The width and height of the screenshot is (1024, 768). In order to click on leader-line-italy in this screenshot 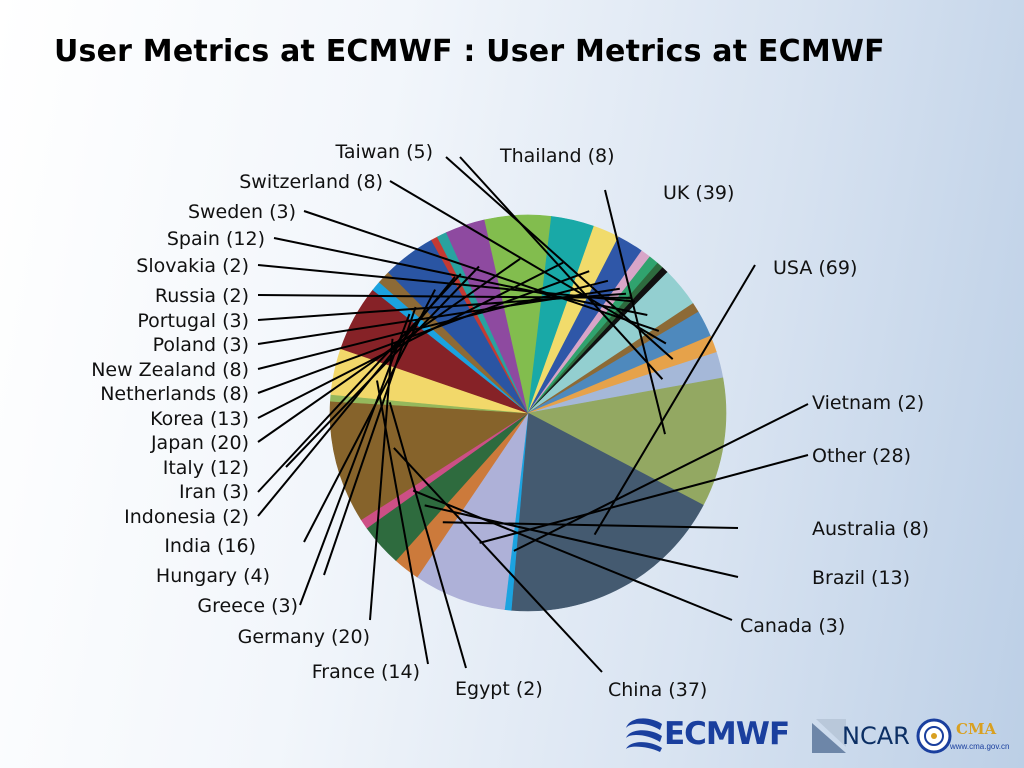, I will do `click(382, 366)`.